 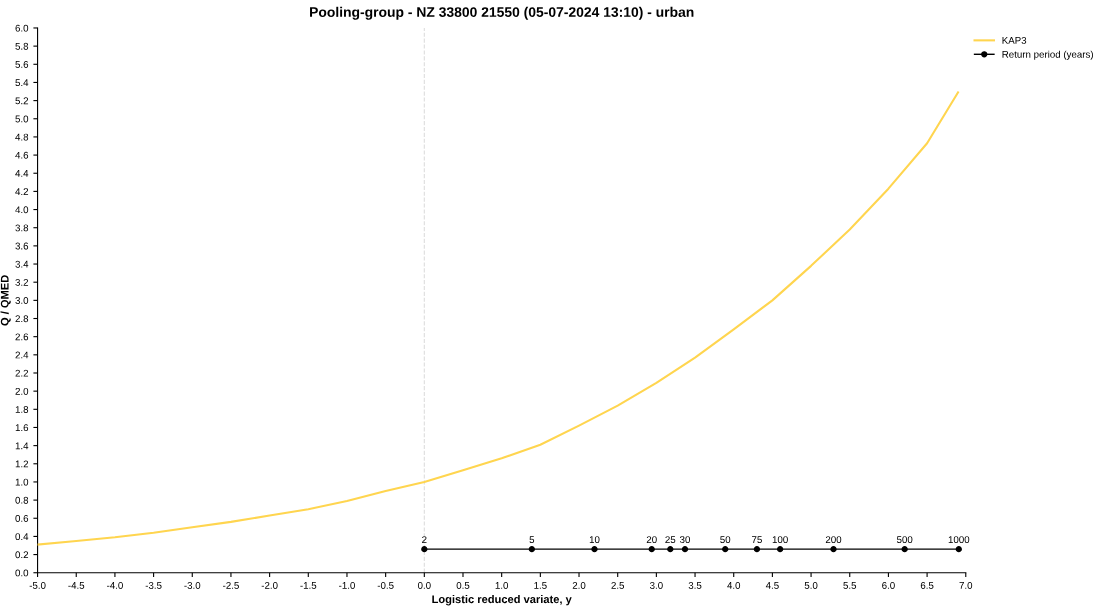 I want to click on x-tick-label: 0.5, so click(x=463, y=585).